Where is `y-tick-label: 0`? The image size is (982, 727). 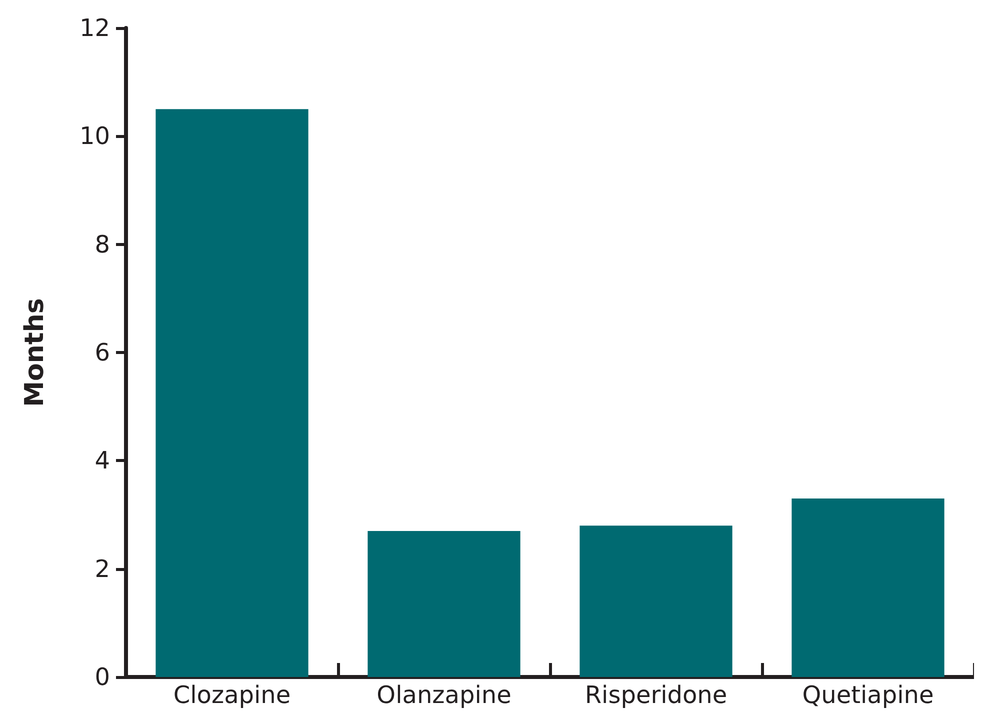
y-tick-label: 0 is located at coordinates (102, 677).